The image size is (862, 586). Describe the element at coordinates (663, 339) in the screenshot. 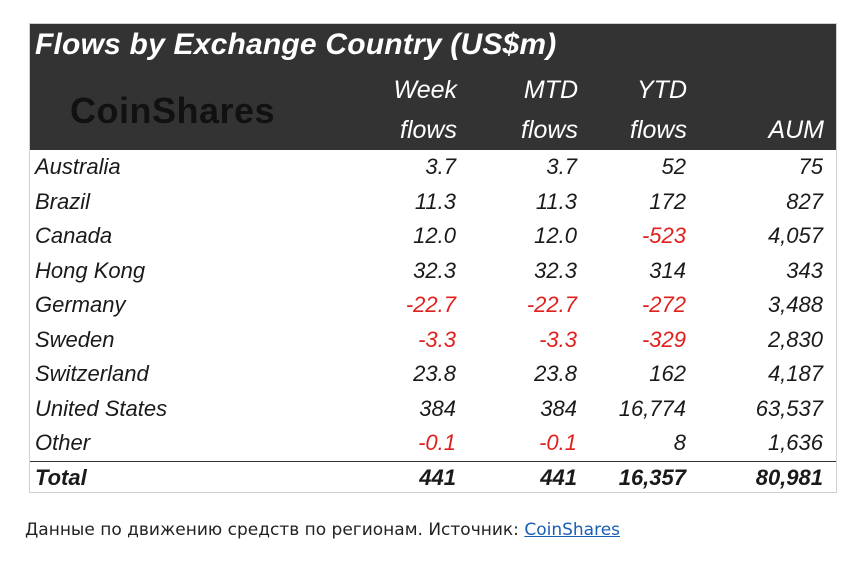

I see `cell-ytd: -329` at that location.